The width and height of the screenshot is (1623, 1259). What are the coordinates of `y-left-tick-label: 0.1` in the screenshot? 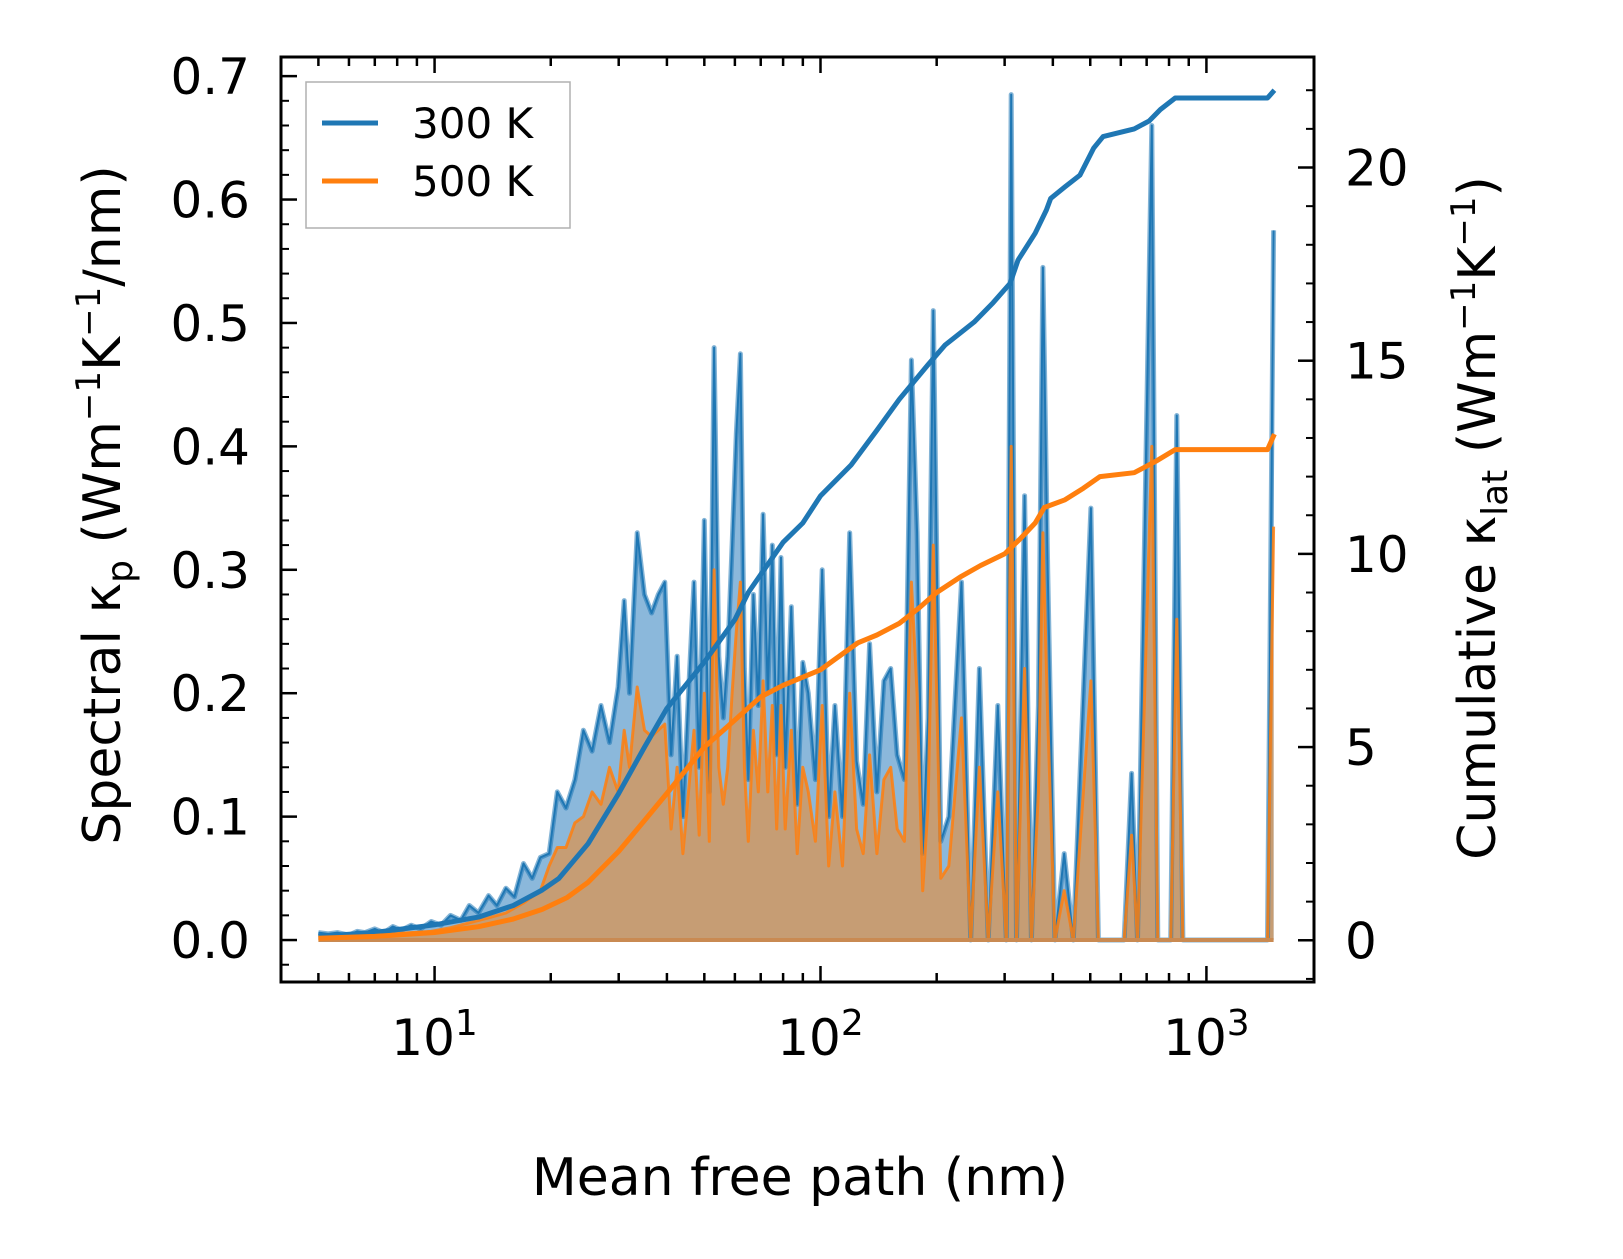 It's located at (210, 818).